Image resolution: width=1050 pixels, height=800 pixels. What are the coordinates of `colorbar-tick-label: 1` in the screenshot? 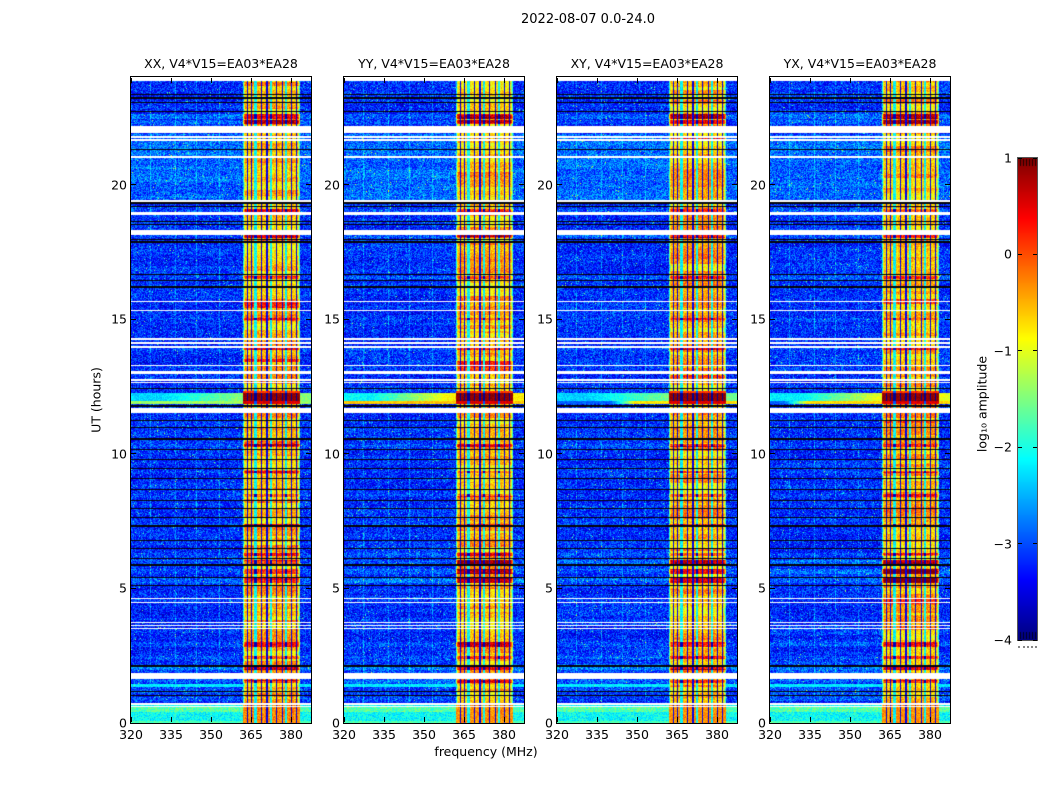 It's located at (1008, 158).